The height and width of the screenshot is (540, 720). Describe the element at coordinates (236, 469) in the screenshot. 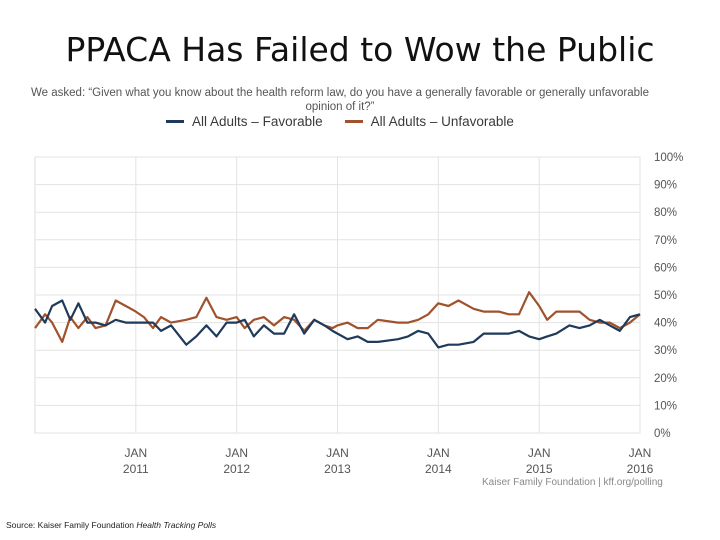

I see `x-tick-year: 2012` at that location.